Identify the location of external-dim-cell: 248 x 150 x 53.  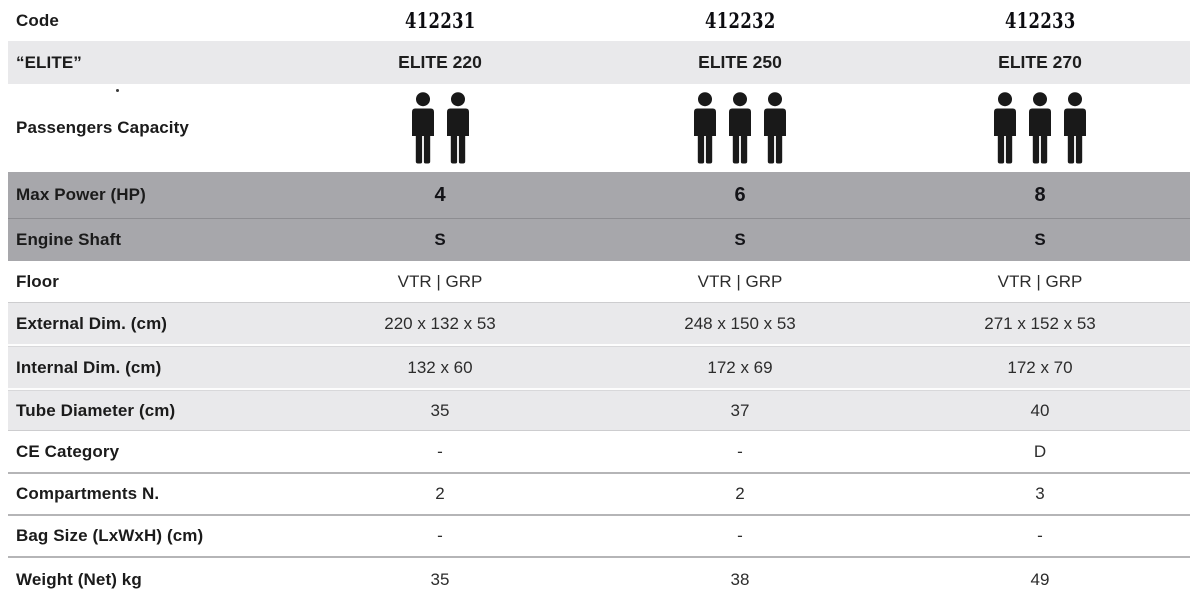
(740, 323).